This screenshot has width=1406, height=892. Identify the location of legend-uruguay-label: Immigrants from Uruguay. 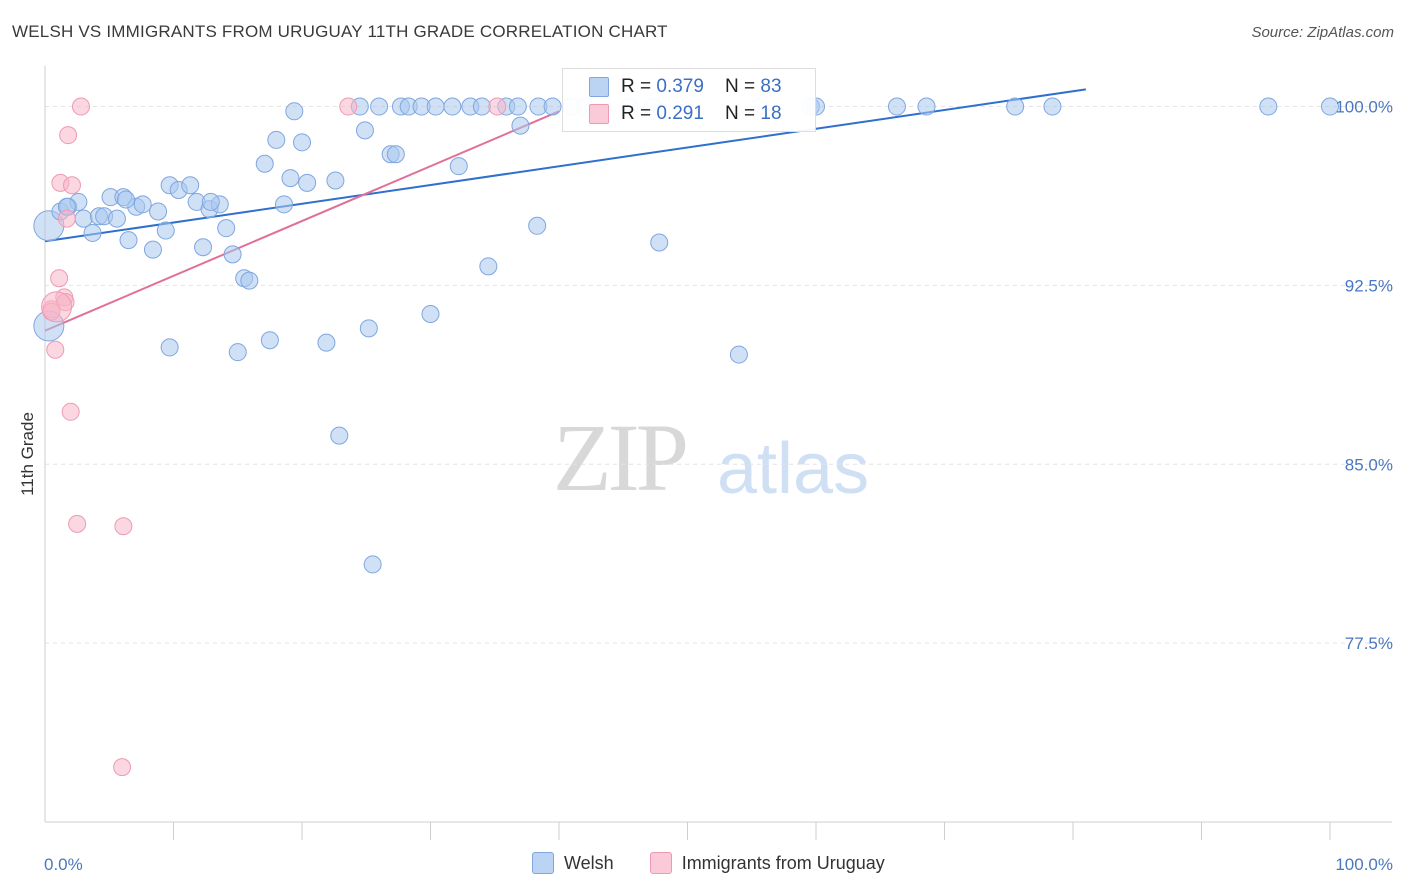
(783, 862).